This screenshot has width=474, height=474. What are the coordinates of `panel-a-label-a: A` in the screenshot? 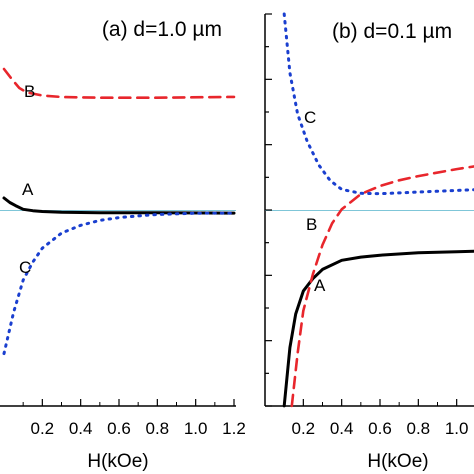 It's located at (28, 189).